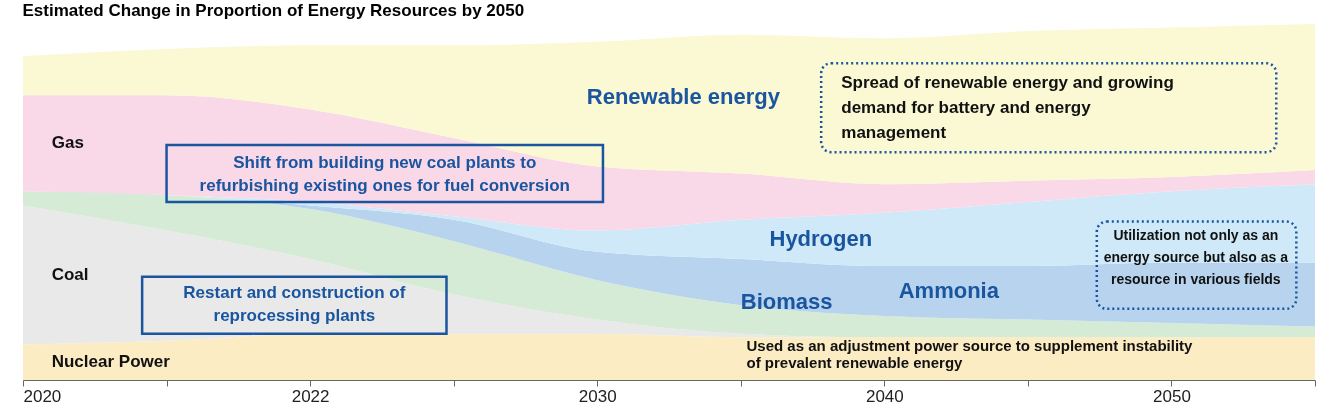  What do you see at coordinates (1196, 256) in the screenshot?
I see `annotation: Utilization not only as an energy source but also as a resource in various fields` at bounding box center [1196, 256].